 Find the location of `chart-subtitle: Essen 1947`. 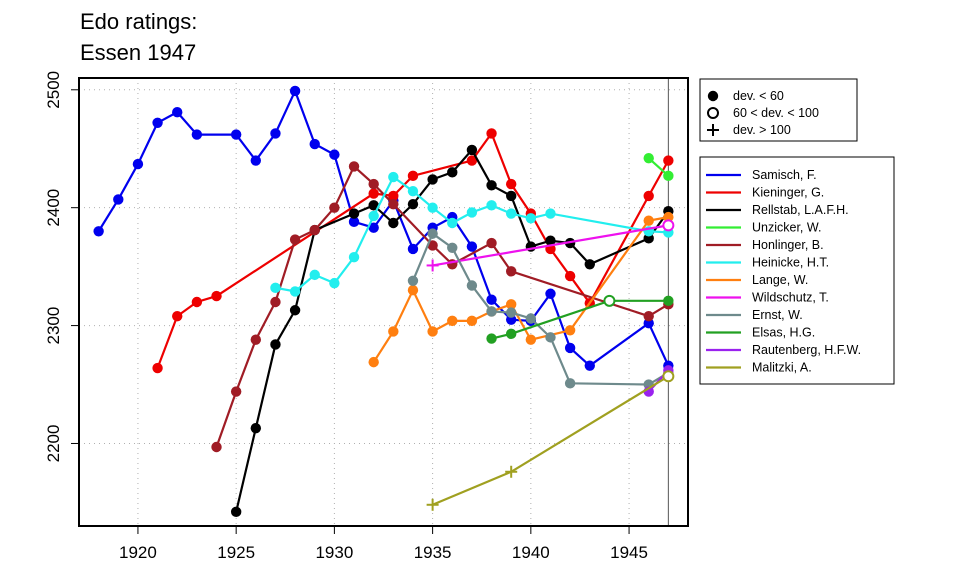

chart-subtitle: Essen 1947 is located at coordinates (138, 52).